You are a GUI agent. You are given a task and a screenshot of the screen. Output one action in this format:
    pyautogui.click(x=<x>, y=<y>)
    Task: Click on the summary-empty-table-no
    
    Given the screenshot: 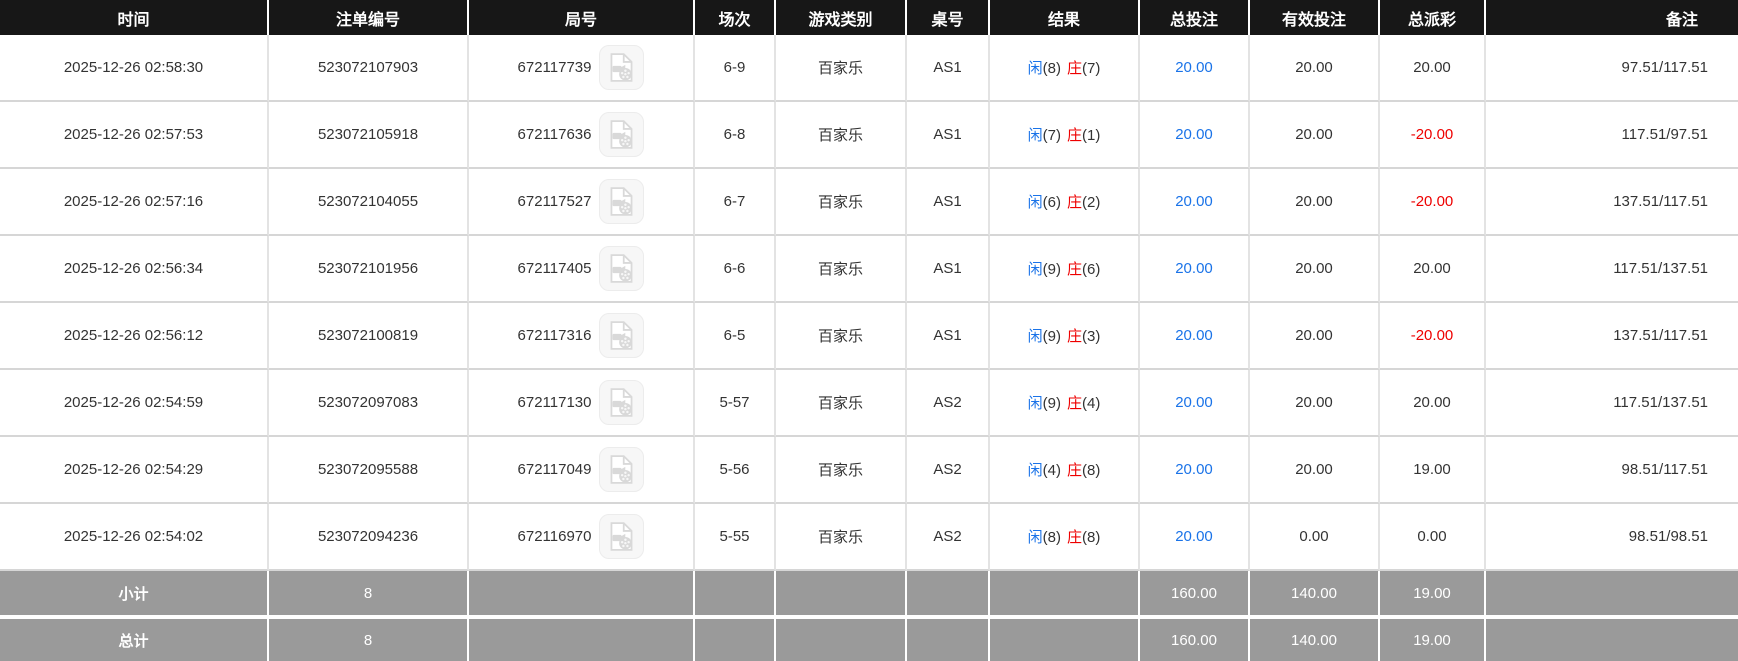 What is the action you would take?
    pyautogui.click(x=948, y=593)
    